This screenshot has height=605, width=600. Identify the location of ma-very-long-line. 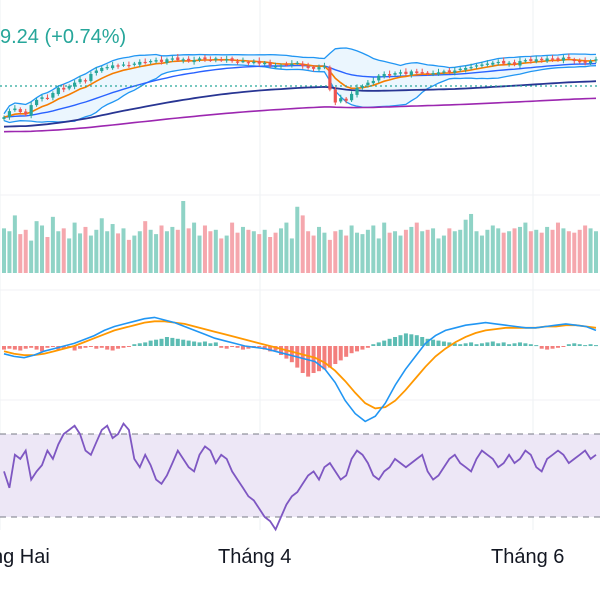
(300, 115).